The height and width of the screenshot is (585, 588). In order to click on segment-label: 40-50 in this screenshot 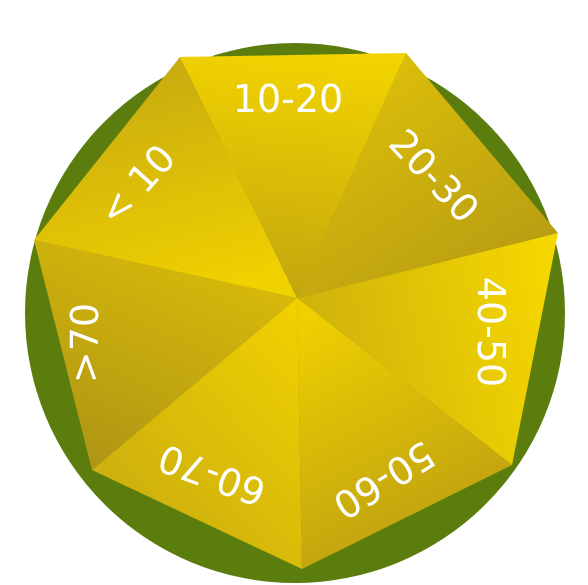, I will do `click(491, 332)`.